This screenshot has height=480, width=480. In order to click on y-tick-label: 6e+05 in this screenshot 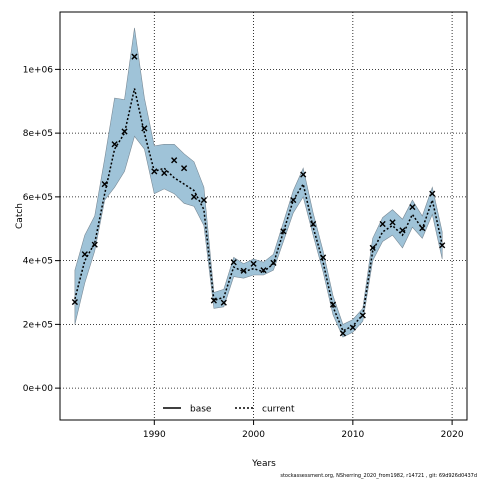, I will do `click(38, 198)`.